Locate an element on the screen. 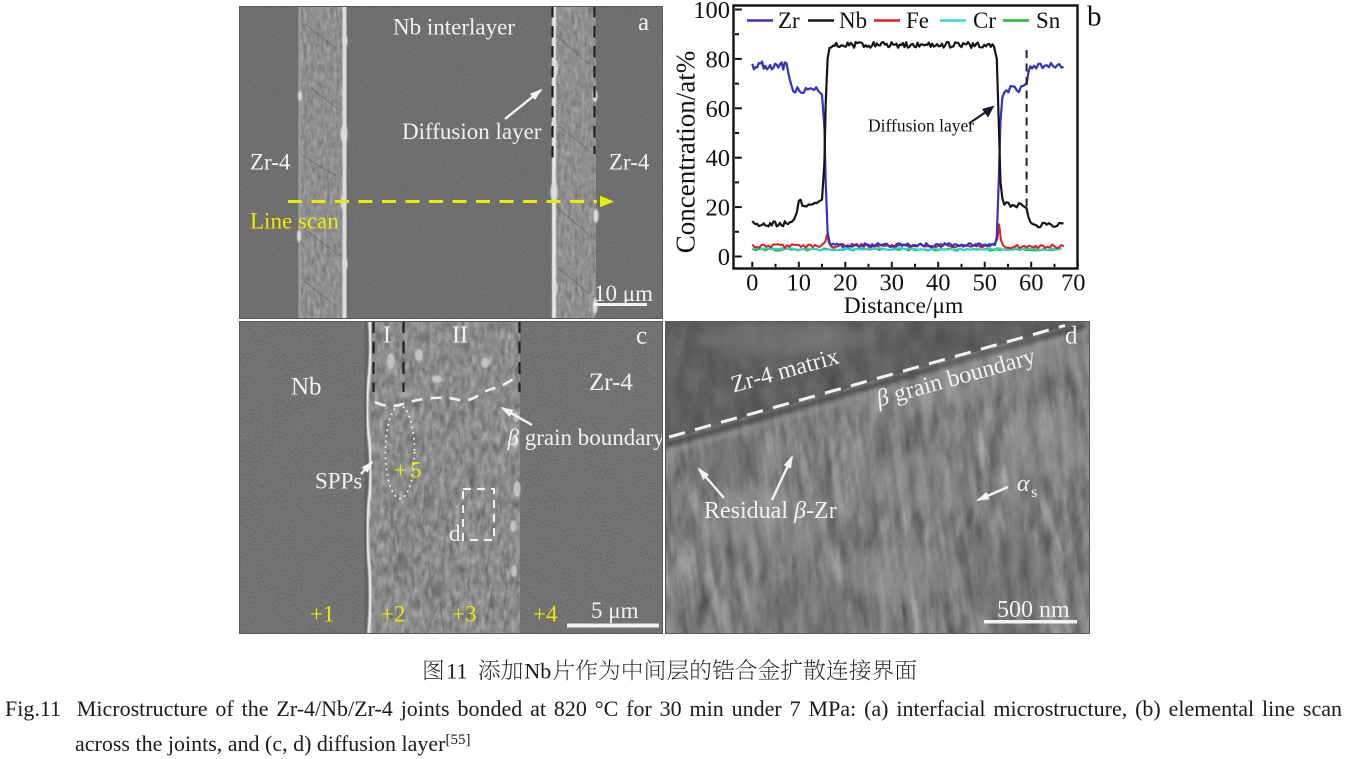 The width and height of the screenshot is (1346, 759). svg-text: Cr is located at coordinates (984, 20).